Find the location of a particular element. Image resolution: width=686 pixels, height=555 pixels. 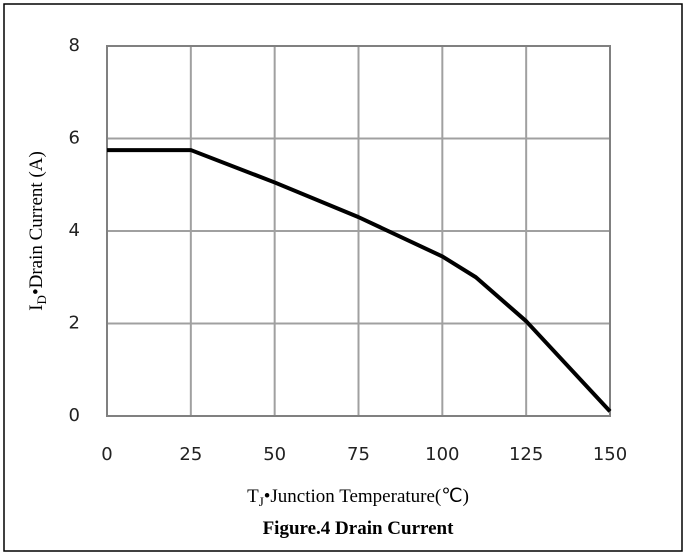

x-tick-label: 75 is located at coordinates (358, 454).